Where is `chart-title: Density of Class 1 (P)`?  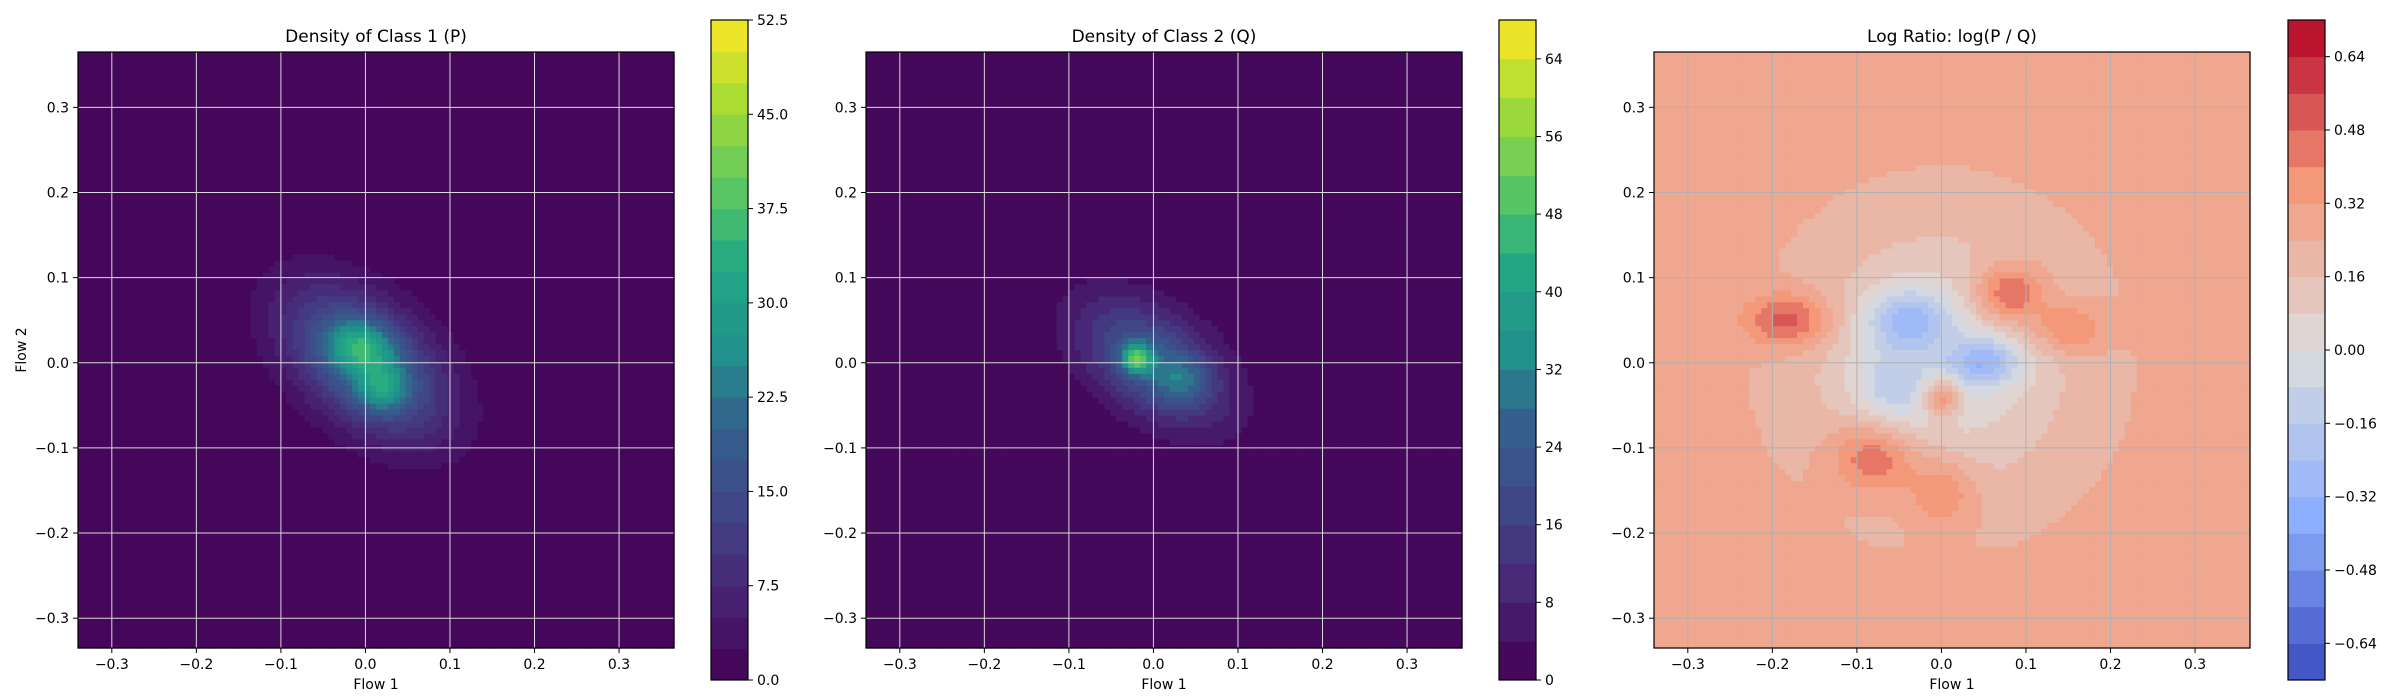
chart-title: Density of Class 1 (P) is located at coordinates (376, 37).